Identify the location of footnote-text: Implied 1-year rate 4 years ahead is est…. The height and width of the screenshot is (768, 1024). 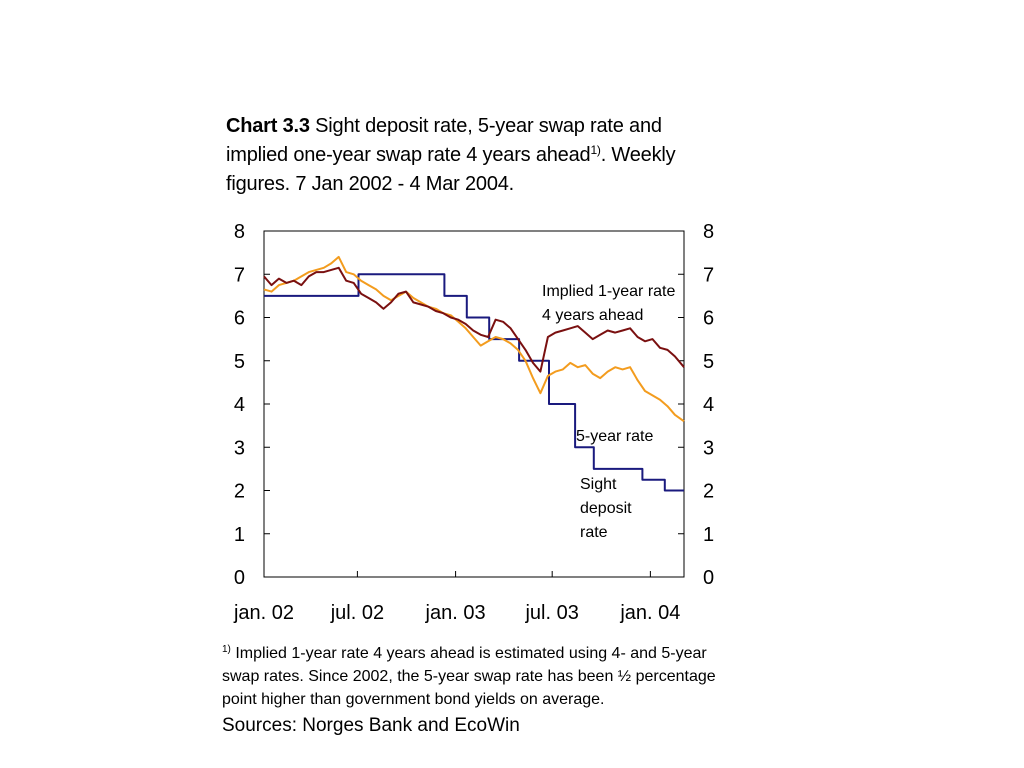
(469, 676).